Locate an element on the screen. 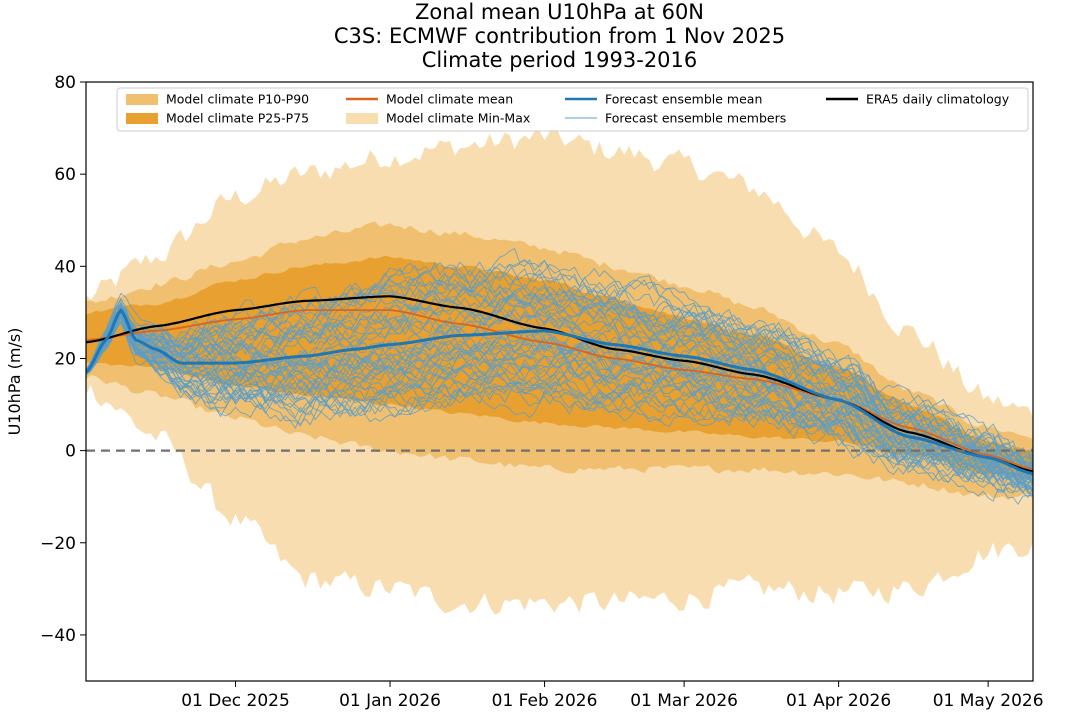  title-line-2: C3S: ECMWF contribution from 1 Nov 2025 is located at coordinates (559, 36).